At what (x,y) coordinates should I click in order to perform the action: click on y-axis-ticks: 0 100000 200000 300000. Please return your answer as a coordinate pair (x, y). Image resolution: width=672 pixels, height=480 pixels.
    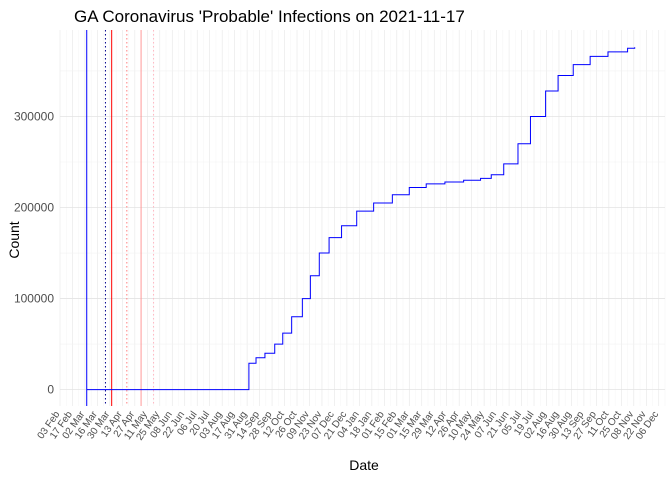
    Looking at the image, I should click on (34, 252).